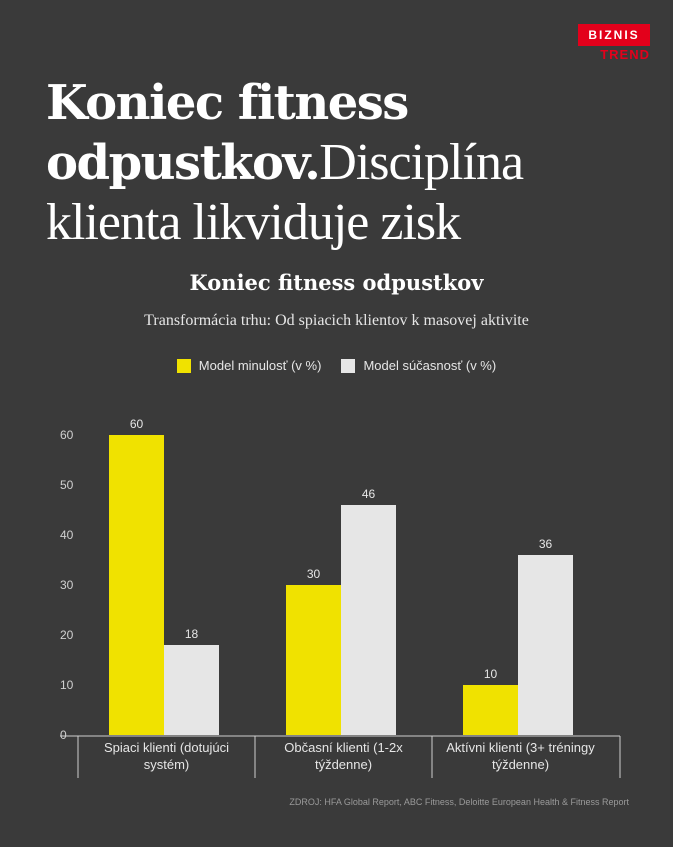 The height and width of the screenshot is (847, 673). I want to click on legend-item-past: Model minulosť (v %), so click(249, 365).